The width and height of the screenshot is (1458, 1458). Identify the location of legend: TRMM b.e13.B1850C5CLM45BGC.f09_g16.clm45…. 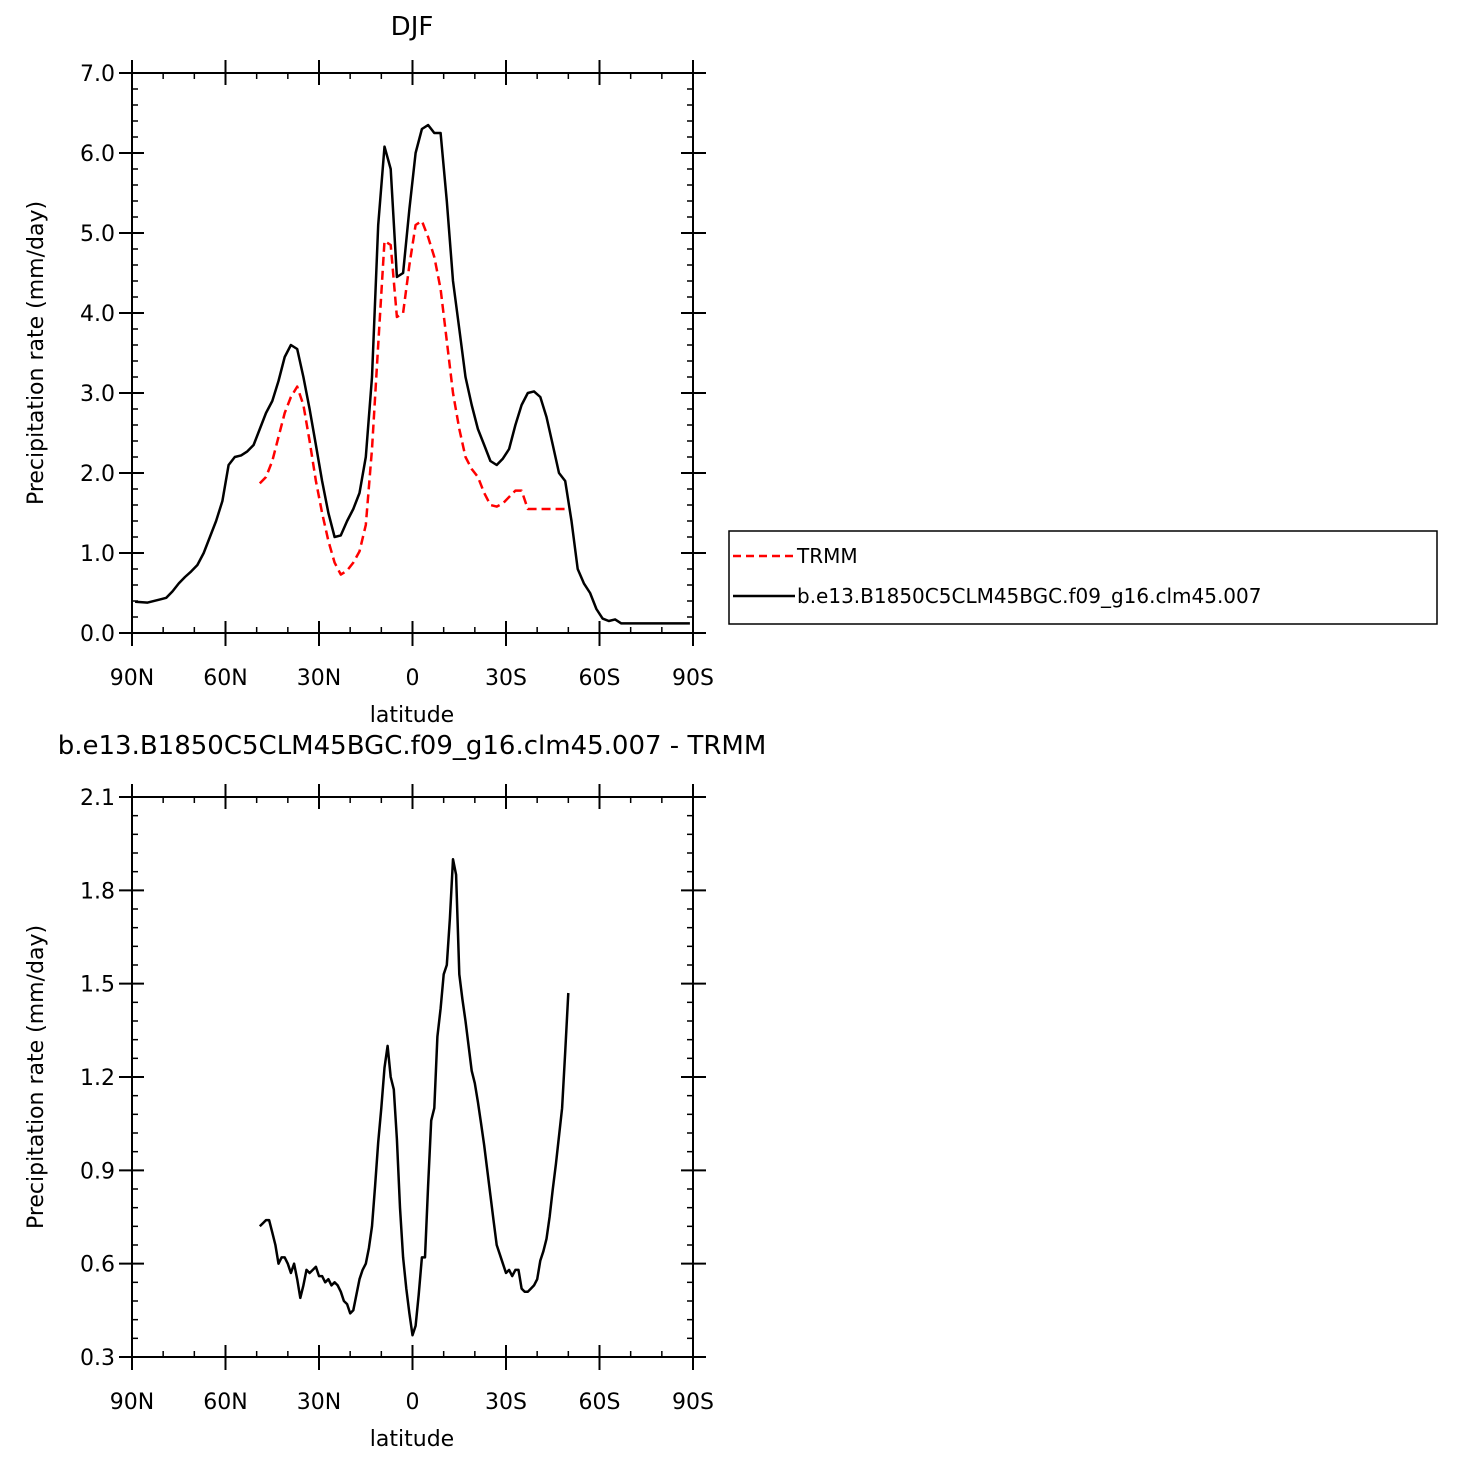
(1083, 577).